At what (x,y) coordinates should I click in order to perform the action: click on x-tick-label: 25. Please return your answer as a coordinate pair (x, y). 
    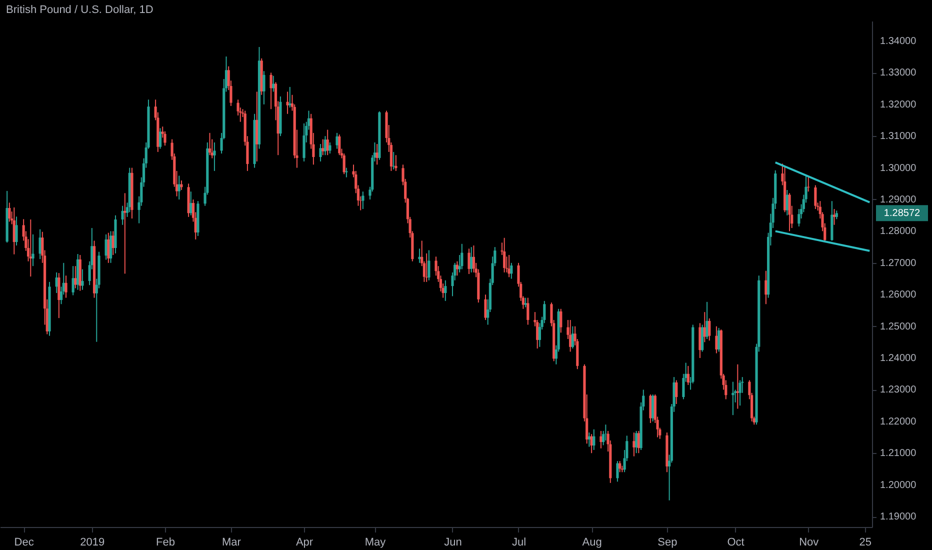
    Looking at the image, I should click on (865, 542).